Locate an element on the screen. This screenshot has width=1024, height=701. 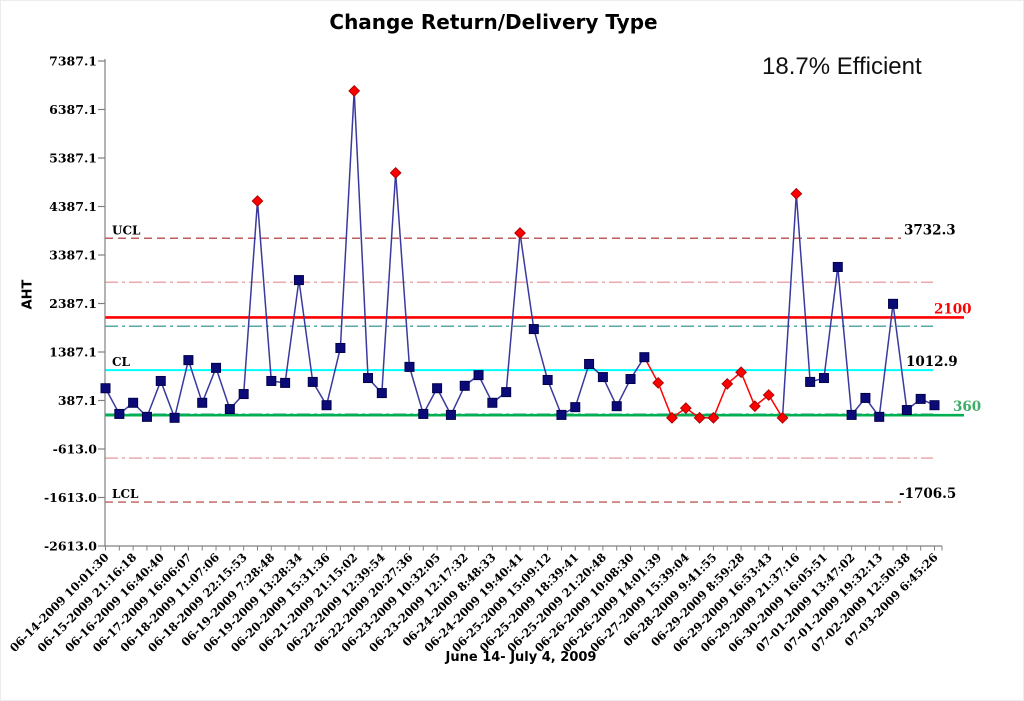
efficiency-annotation: 18.7% Efficient is located at coordinates (842, 66).